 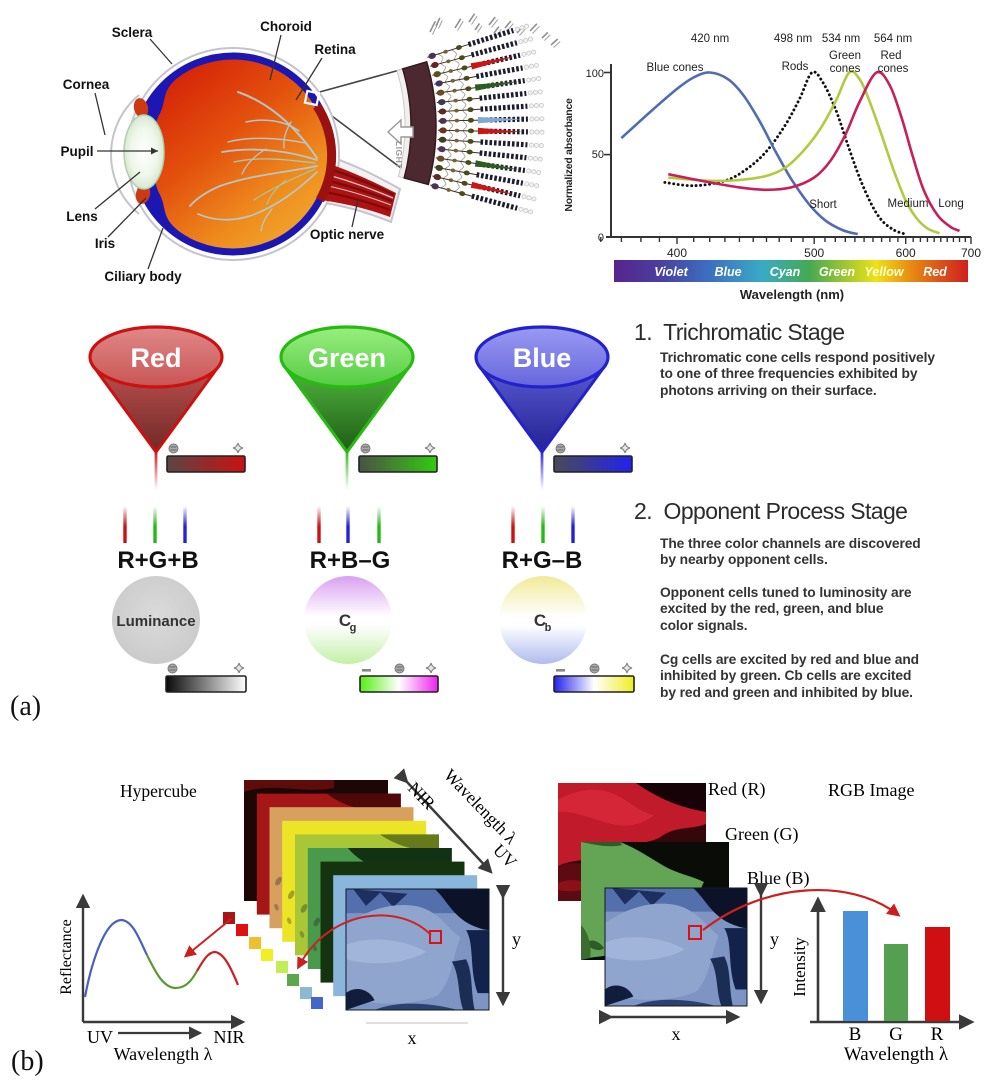 What do you see at coordinates (761, 834) in the screenshot?
I see `svg-text: Green (G)` at bounding box center [761, 834].